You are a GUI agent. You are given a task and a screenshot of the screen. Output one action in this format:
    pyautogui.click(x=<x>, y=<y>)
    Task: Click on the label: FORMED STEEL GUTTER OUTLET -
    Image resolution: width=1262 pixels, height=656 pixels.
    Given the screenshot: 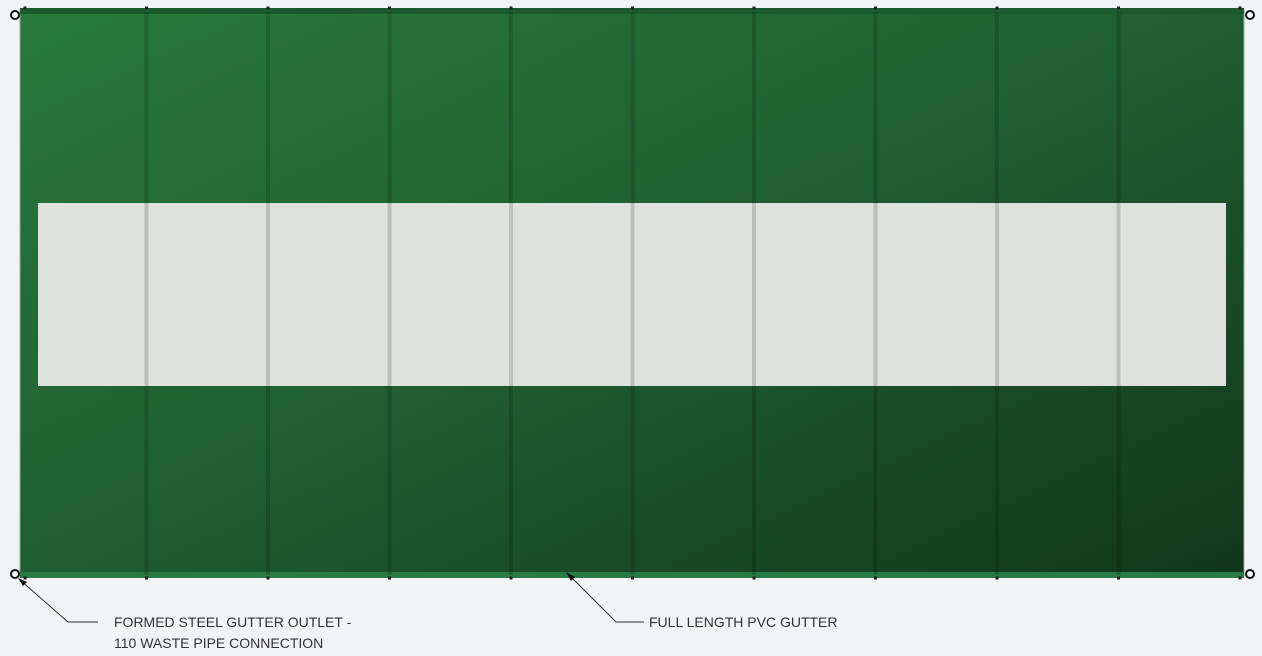 What is the action you would take?
    pyautogui.click(x=233, y=622)
    